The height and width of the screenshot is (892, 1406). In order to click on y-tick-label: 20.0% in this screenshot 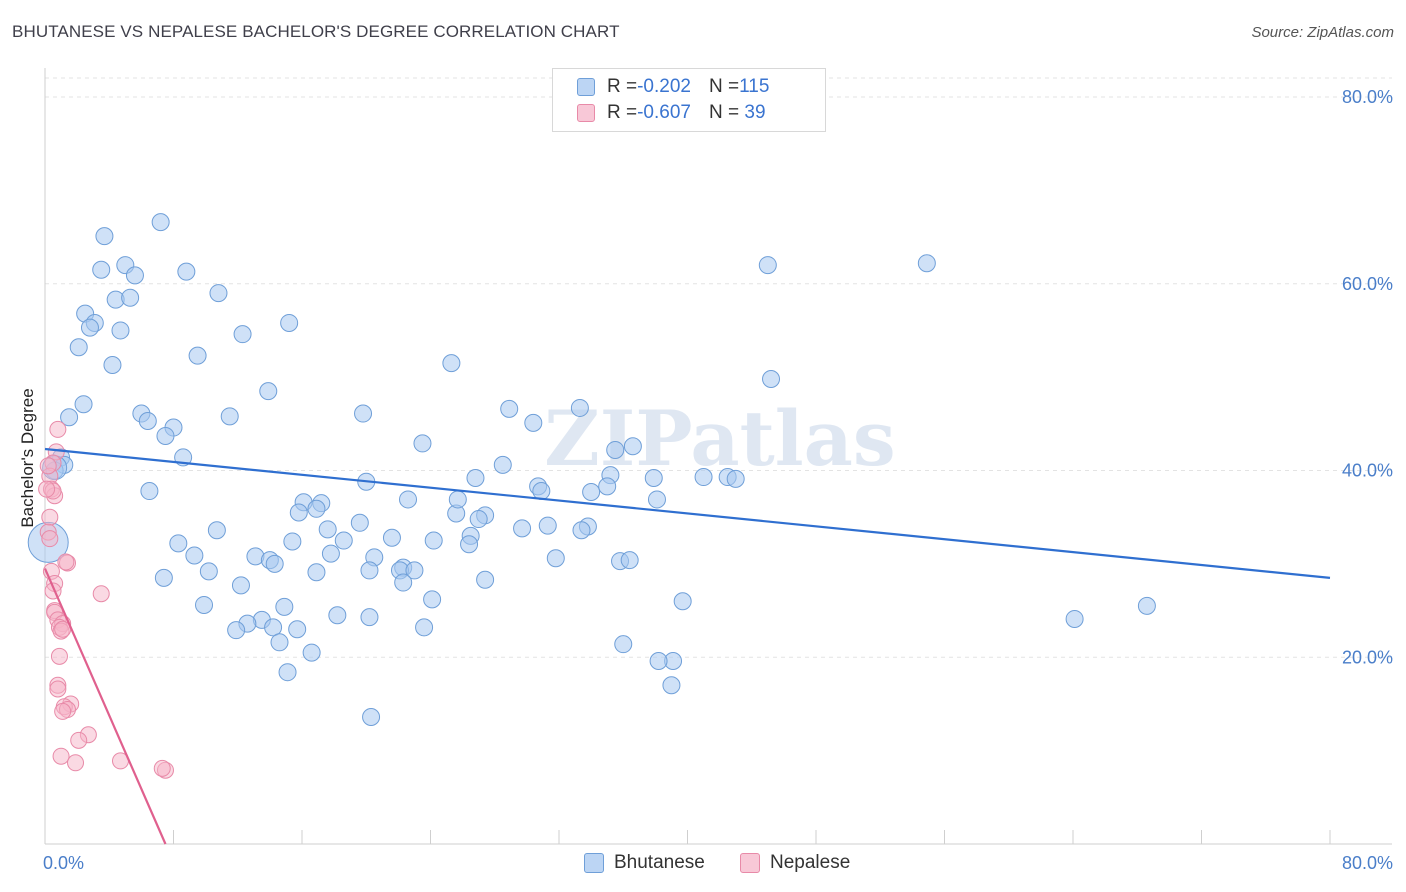, I will do `click(1367, 657)`.